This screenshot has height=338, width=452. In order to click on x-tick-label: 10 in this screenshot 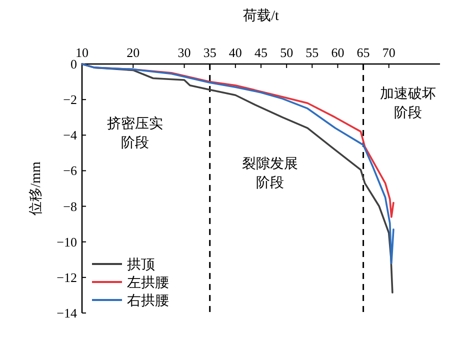, I will do `click(82, 52)`.